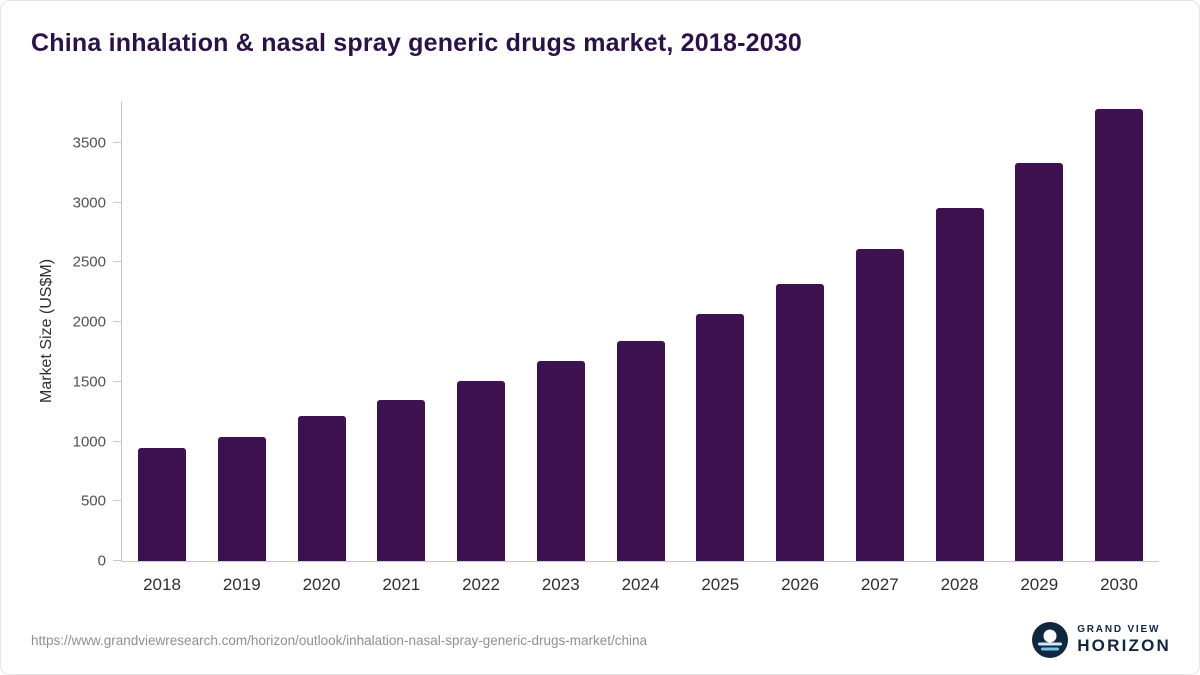  I want to click on bar-column: 2025, so click(720, 454).